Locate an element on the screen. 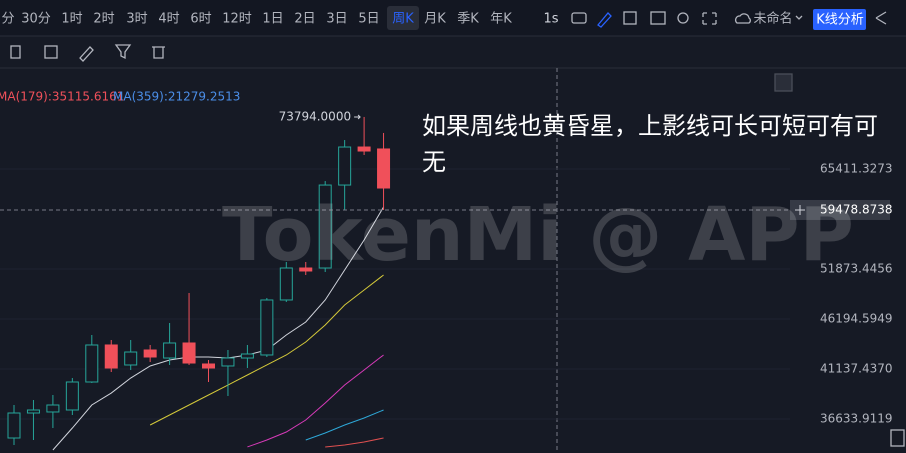  annotation: 如果周线也黄昏星，上影线可长可短可有可无 is located at coordinates (650, 144).